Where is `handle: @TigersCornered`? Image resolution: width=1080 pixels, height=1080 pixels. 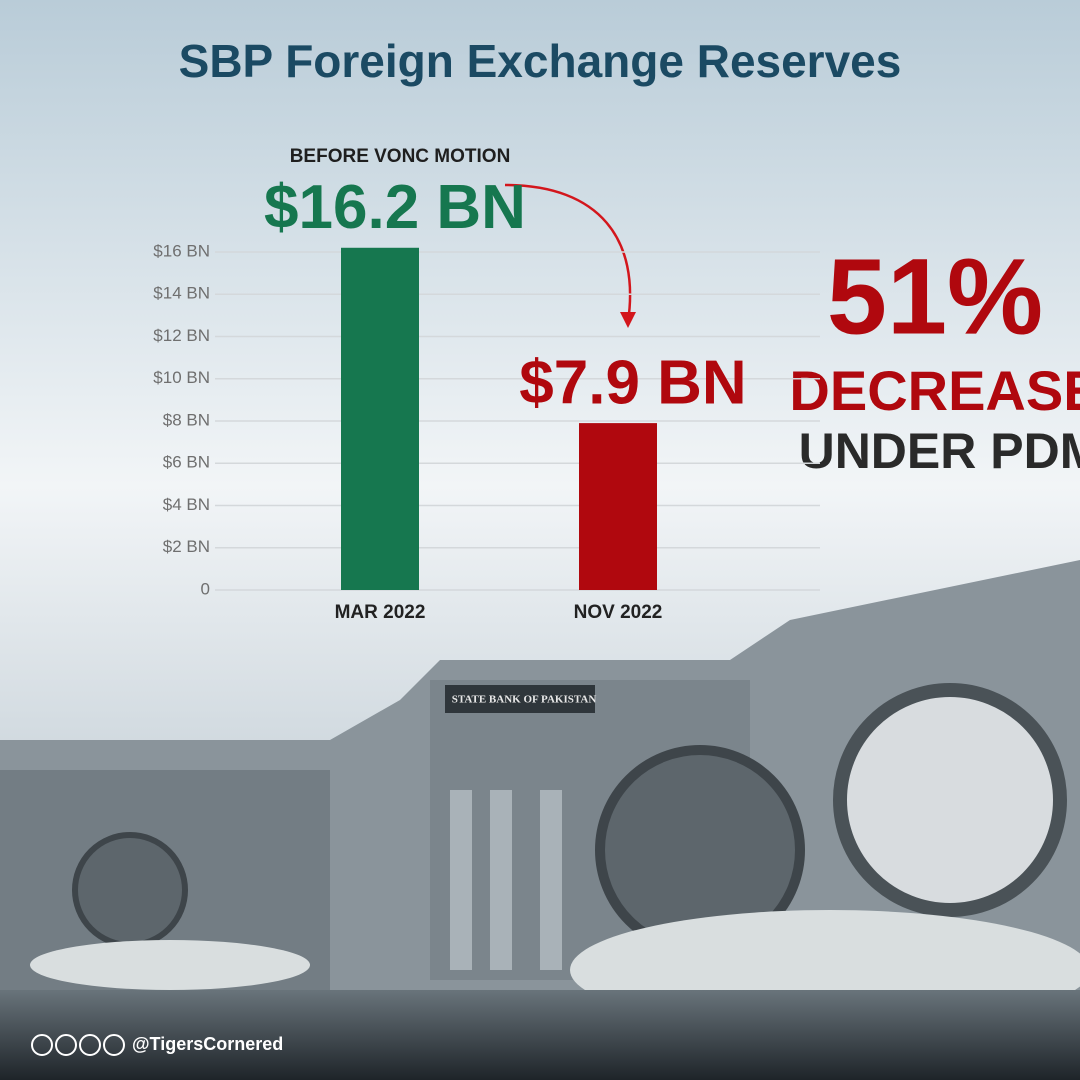
handle: @TigersCornered is located at coordinates (207, 1044).